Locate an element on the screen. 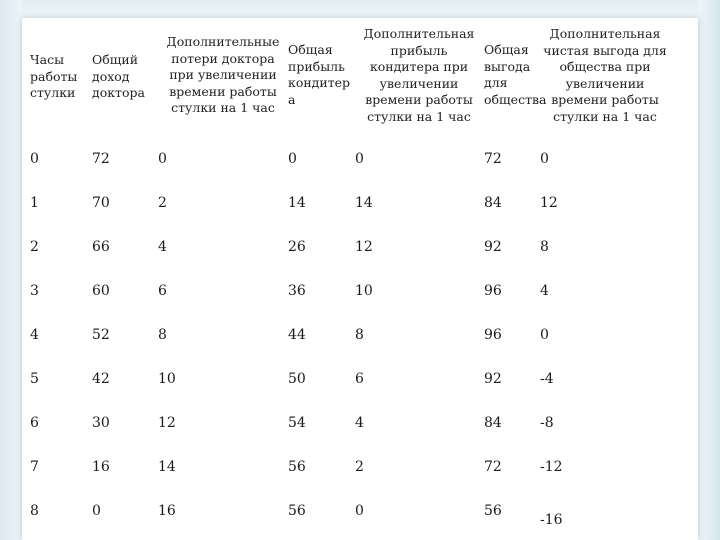  table-cell: 5 is located at coordinates (34, 379).